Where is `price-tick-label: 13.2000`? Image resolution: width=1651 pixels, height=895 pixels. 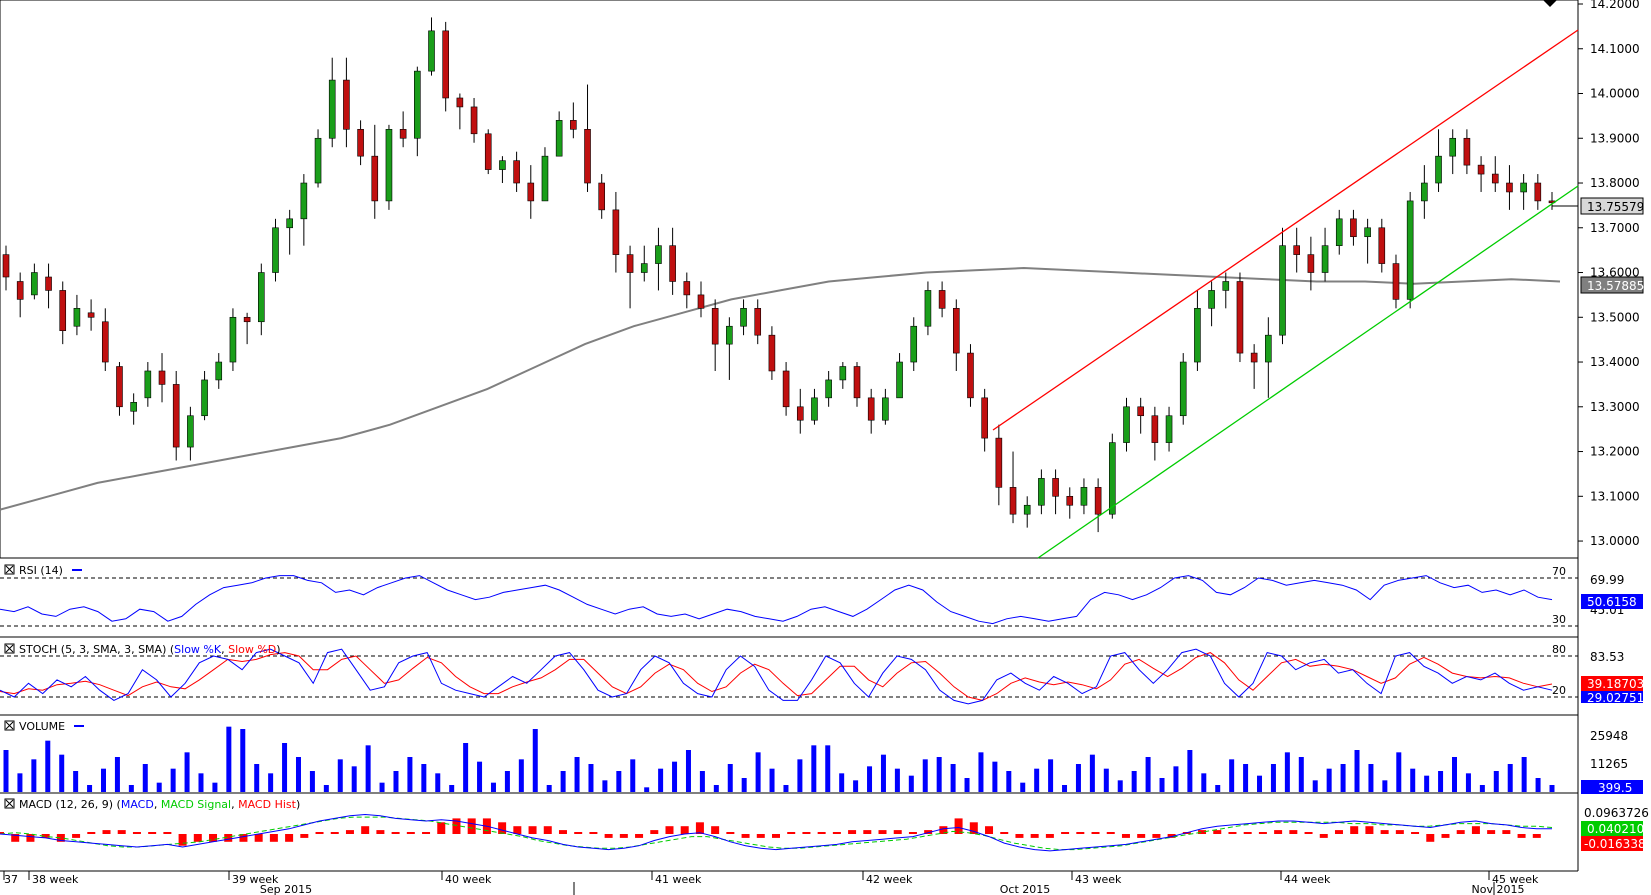
price-tick-label: 13.2000 is located at coordinates (1615, 452).